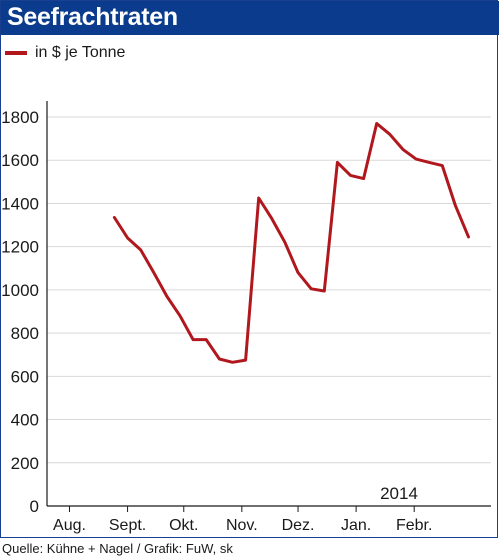 Image resolution: width=500 pixels, height=560 pixels. Describe the element at coordinates (298, 525) in the screenshot. I see `x-tick-label: Dez.` at that location.